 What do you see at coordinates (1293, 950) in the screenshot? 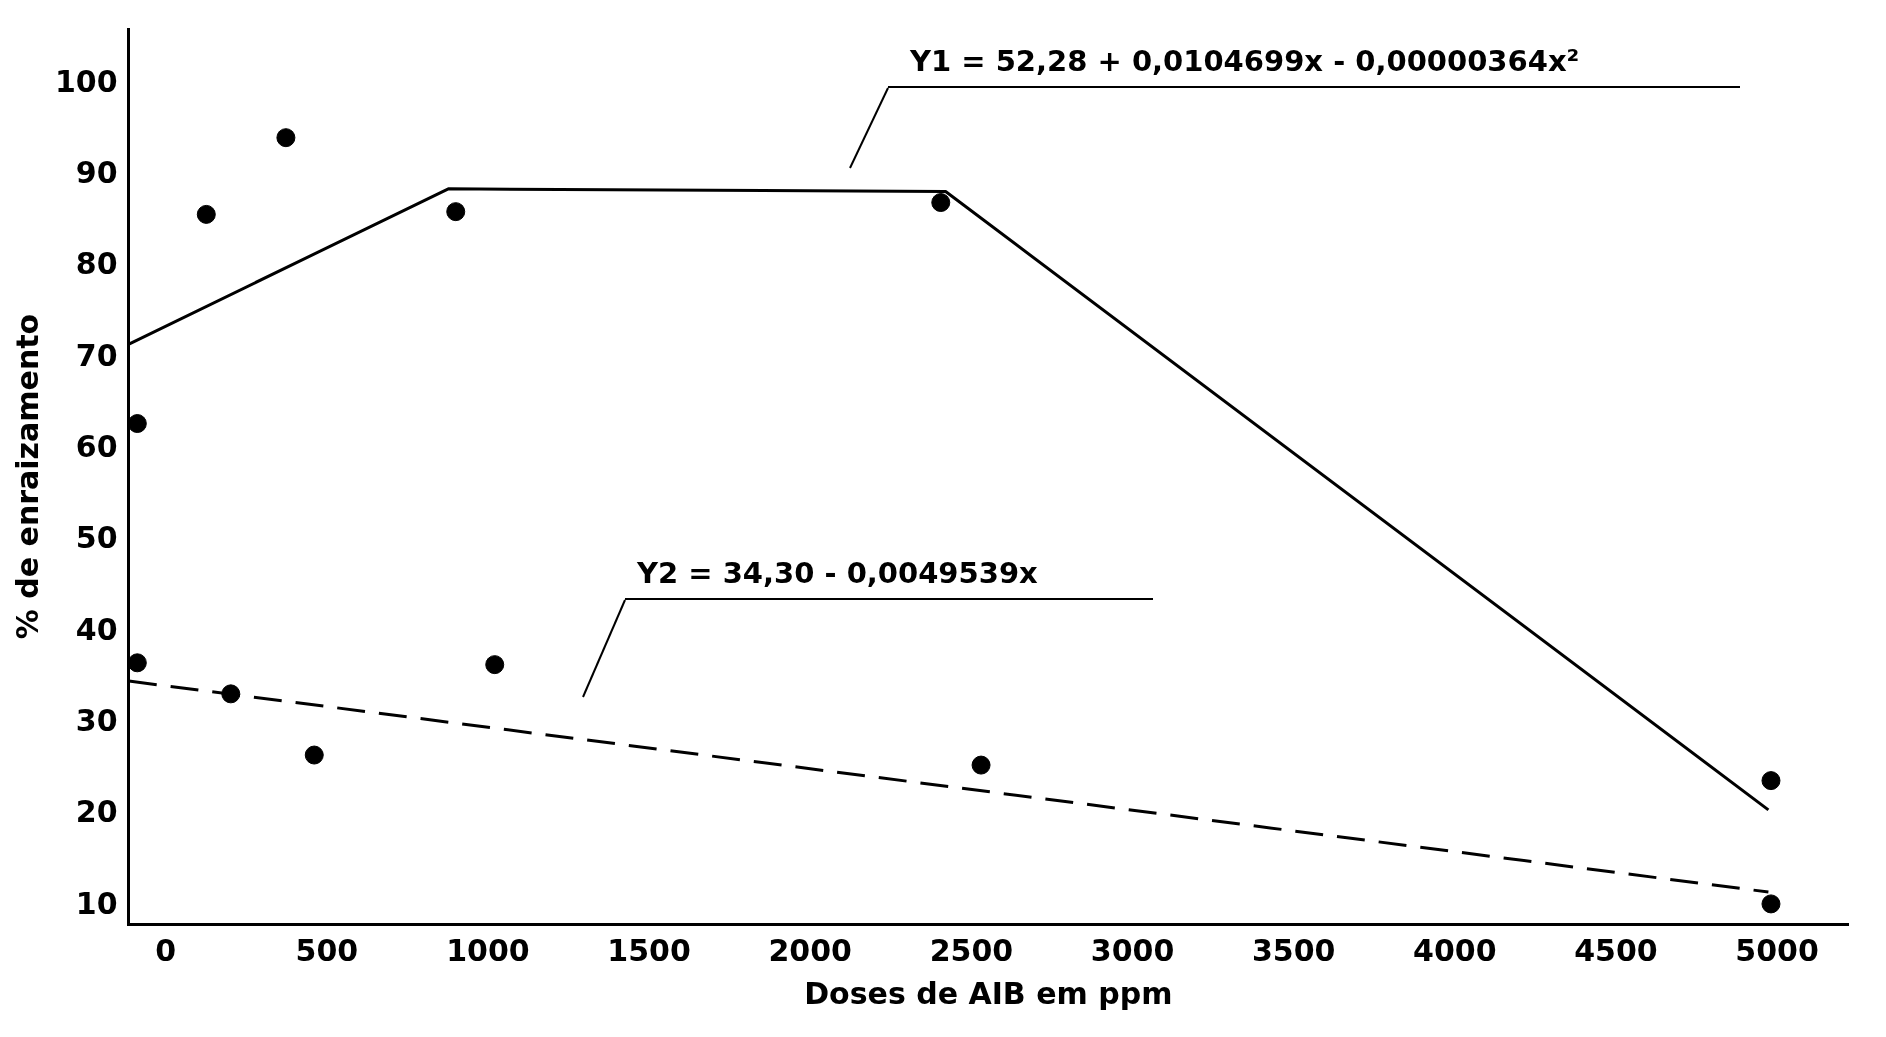
I see `x-tick-label: 3500` at bounding box center [1293, 950].